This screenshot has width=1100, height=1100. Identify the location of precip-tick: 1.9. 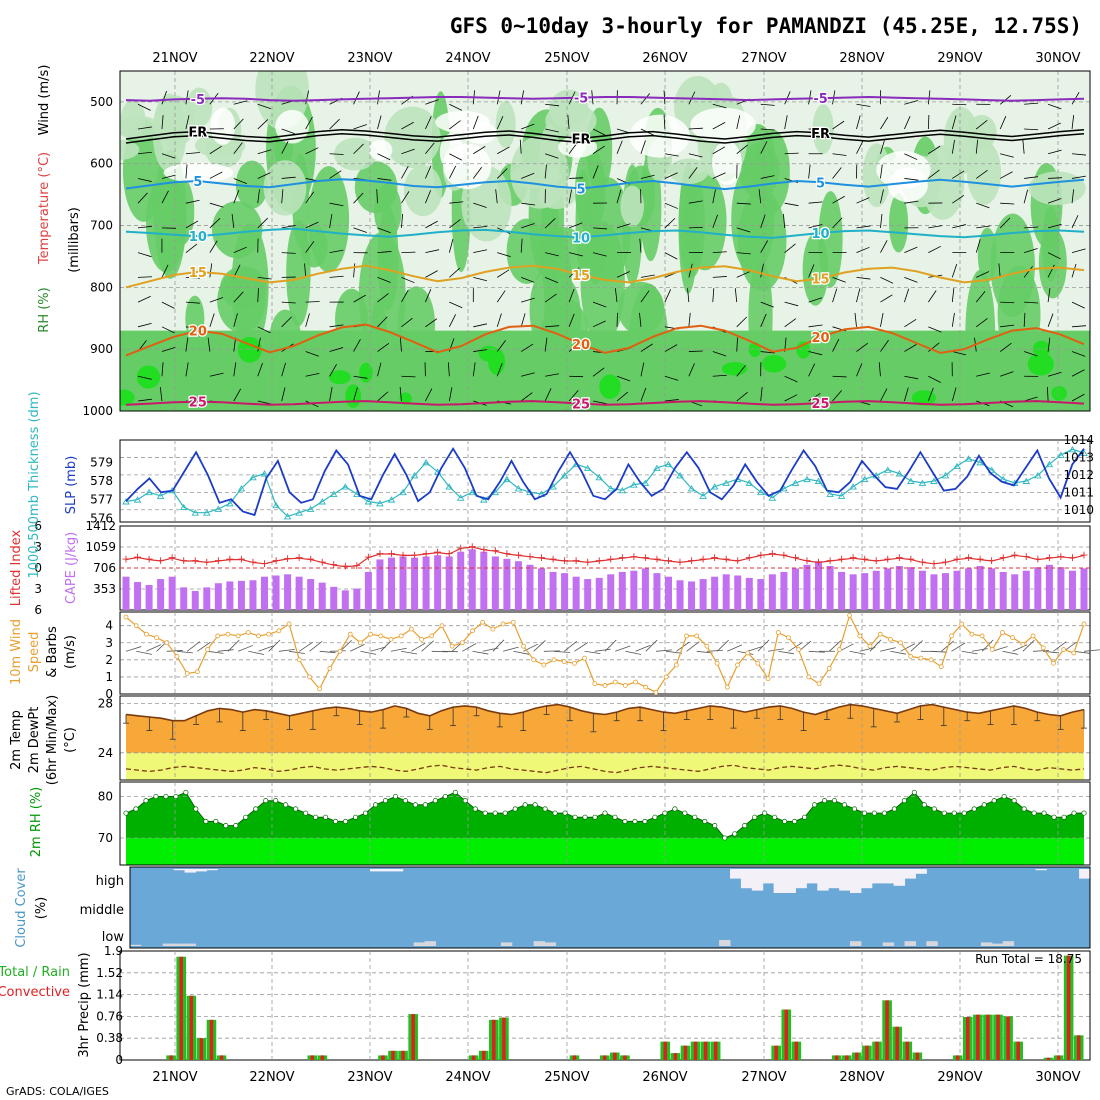
(113, 951).